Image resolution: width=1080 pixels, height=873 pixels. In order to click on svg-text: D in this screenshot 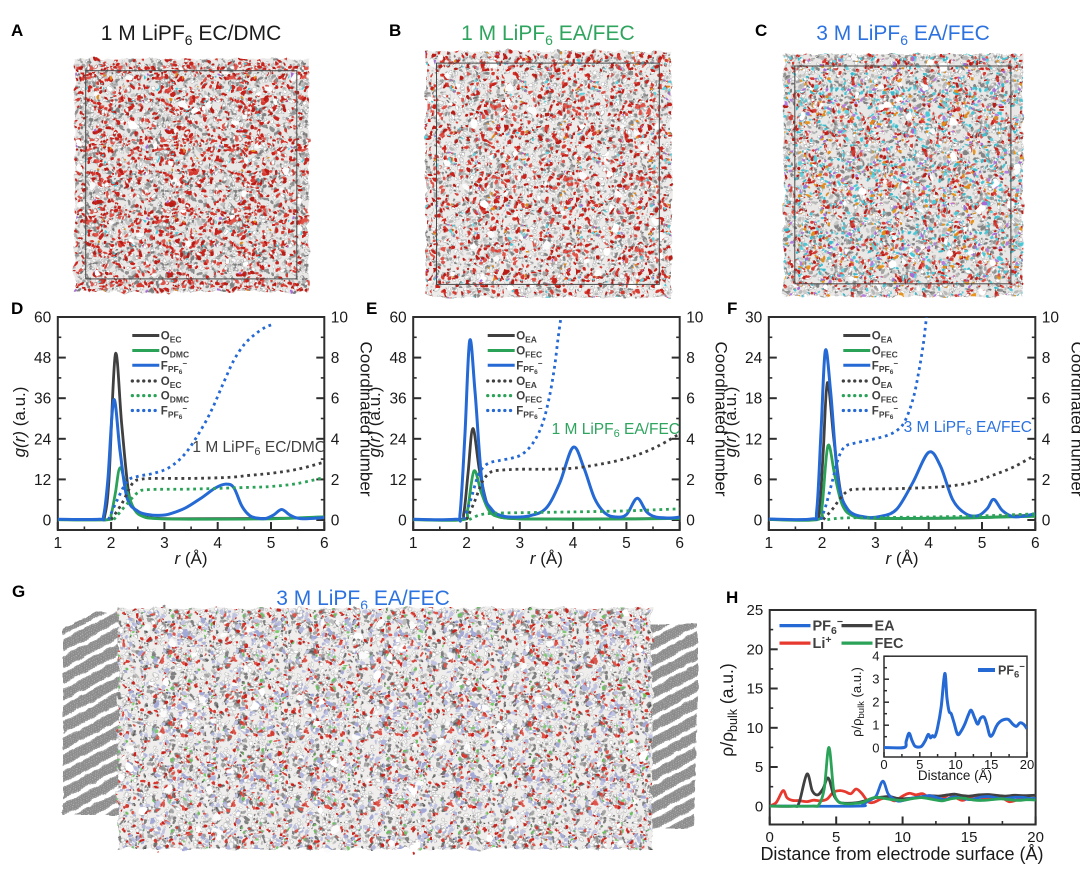, I will do `click(17, 308)`.